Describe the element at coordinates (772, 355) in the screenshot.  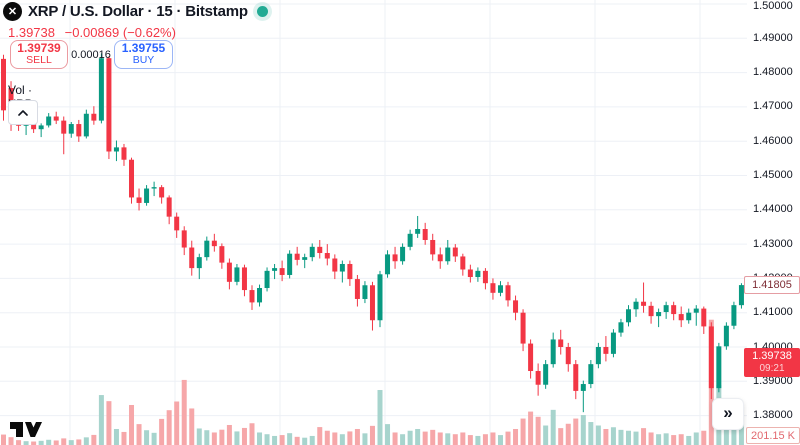
I see `current-price-value: 1.39738` at that location.